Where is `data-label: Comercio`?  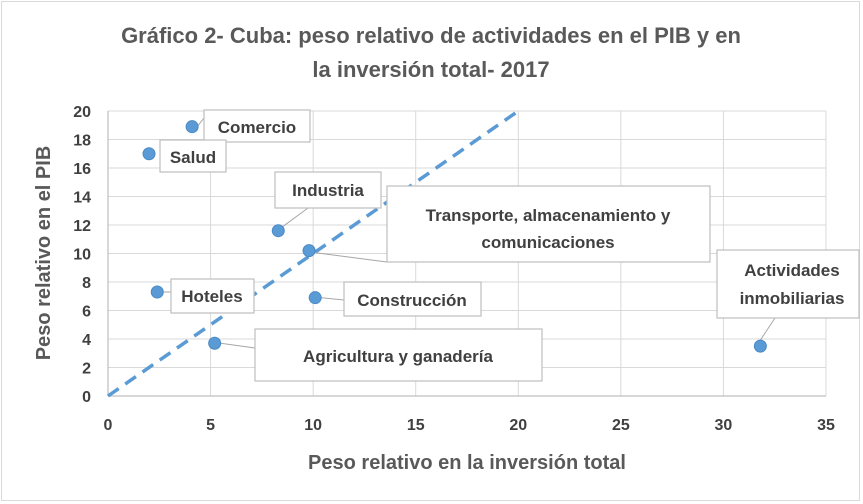
data-label: Comercio is located at coordinates (257, 127).